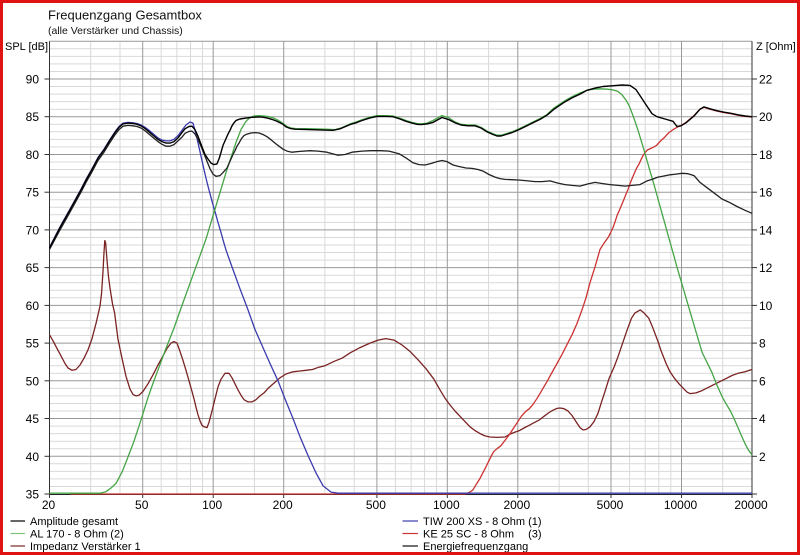  Describe the element at coordinates (26, 47) in the screenshot. I see `svg-text: SPL [dB]` at that location.